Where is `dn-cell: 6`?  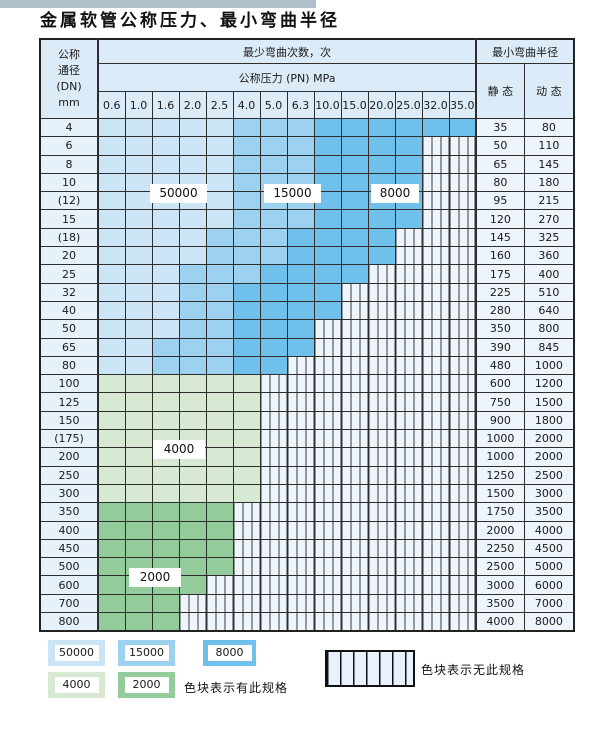
dn-cell: 6 is located at coordinates (69, 146).